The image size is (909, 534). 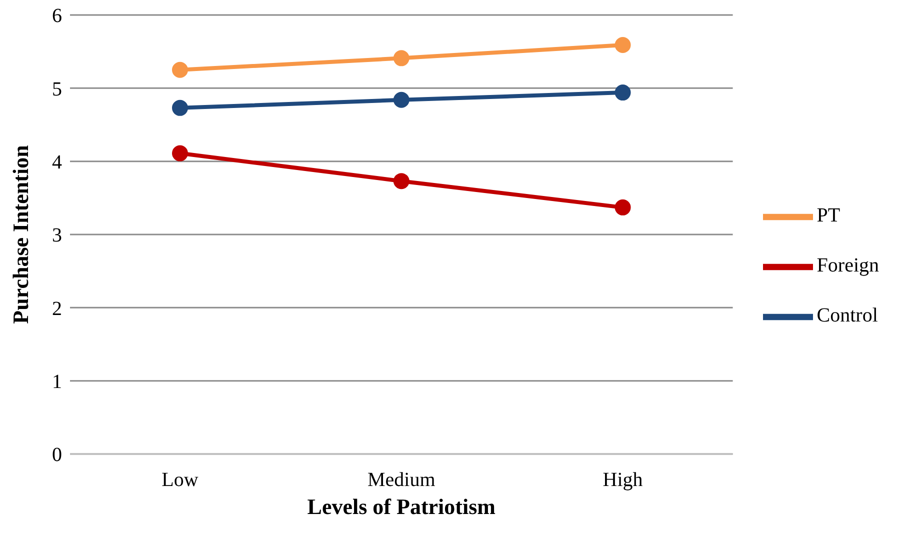 I want to click on x-tick-label: Medium, so click(x=402, y=480).